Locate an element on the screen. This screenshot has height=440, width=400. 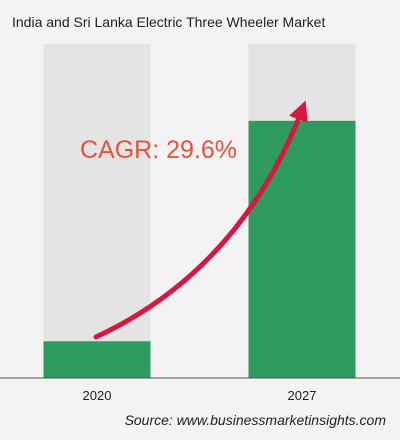
x-tick-label: 2027 is located at coordinates (302, 395).